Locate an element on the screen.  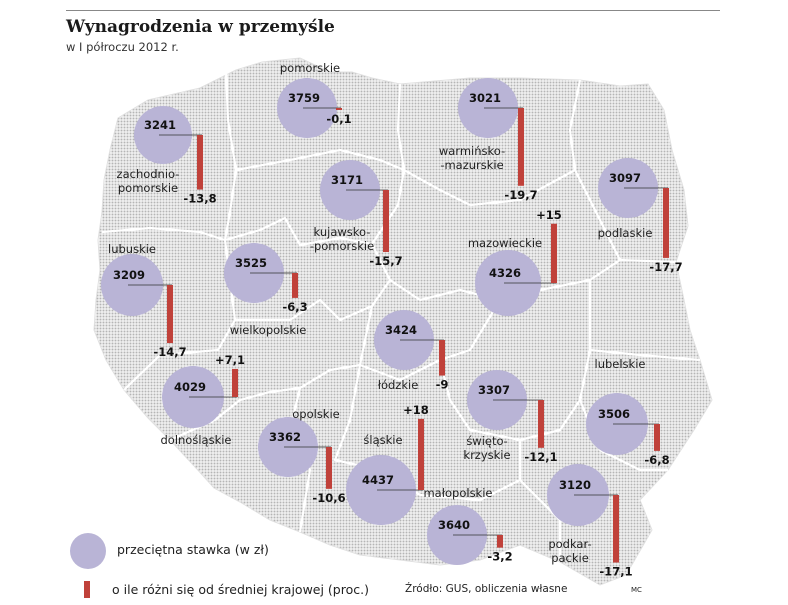
region-name: packie is located at coordinates (570, 558).